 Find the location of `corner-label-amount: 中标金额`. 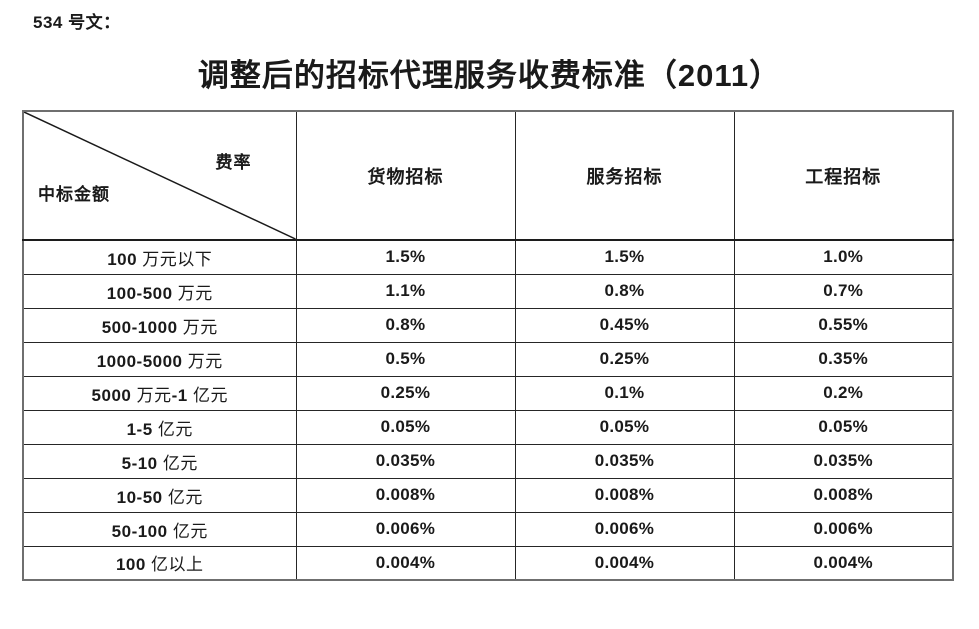

corner-label-amount: 中标金额 is located at coordinates (74, 194).